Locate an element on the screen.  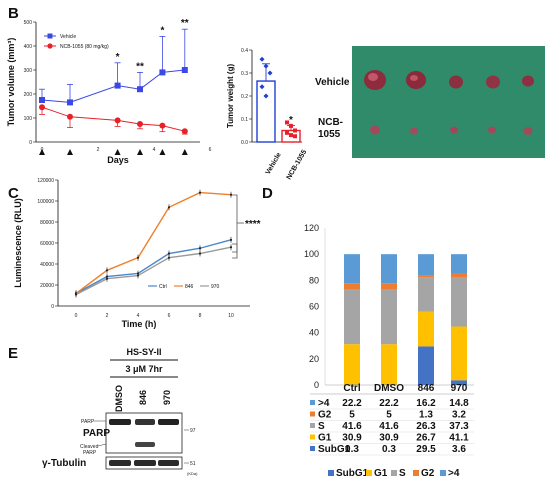
table-swatch is located at coordinates (312, 437).